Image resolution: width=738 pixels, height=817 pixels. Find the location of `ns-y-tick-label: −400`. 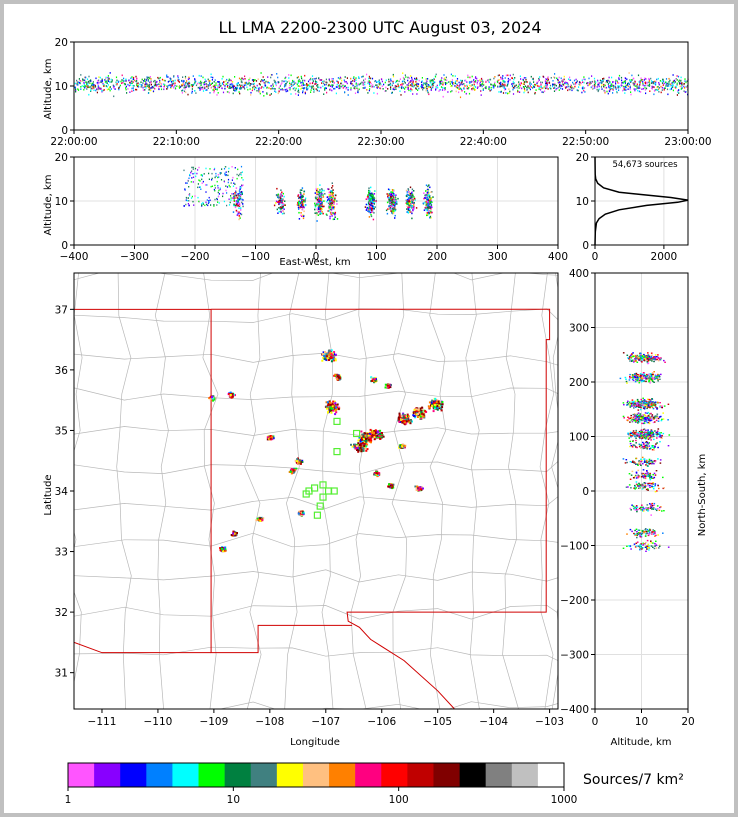

ns-y-tick-label: −400 is located at coordinates (574, 710).